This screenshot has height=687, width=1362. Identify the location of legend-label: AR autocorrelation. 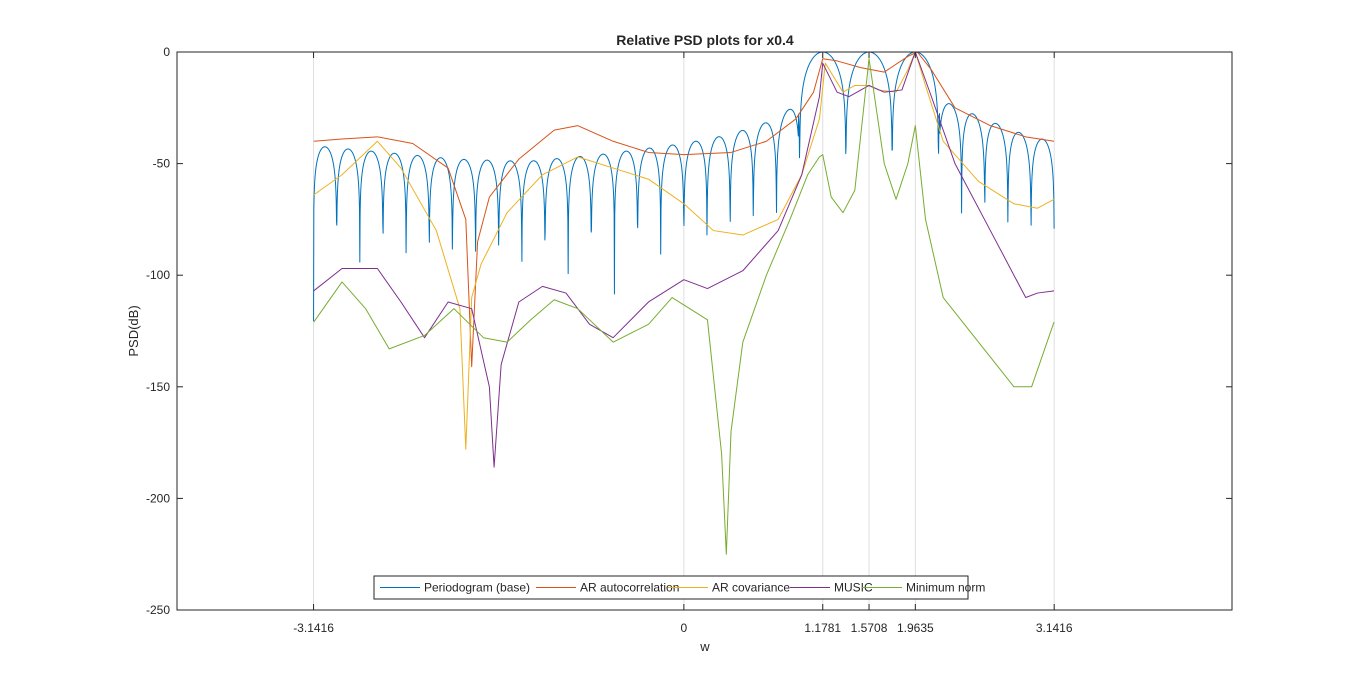
(629, 588).